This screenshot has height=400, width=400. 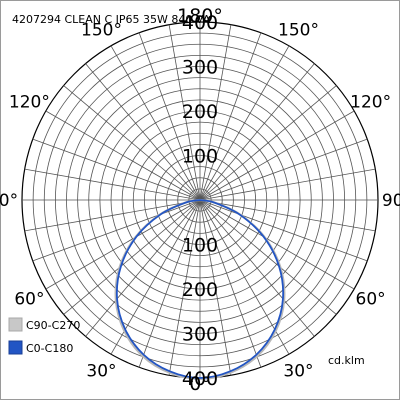 I want to click on angle-label-left: 60°, so click(x=29, y=300).